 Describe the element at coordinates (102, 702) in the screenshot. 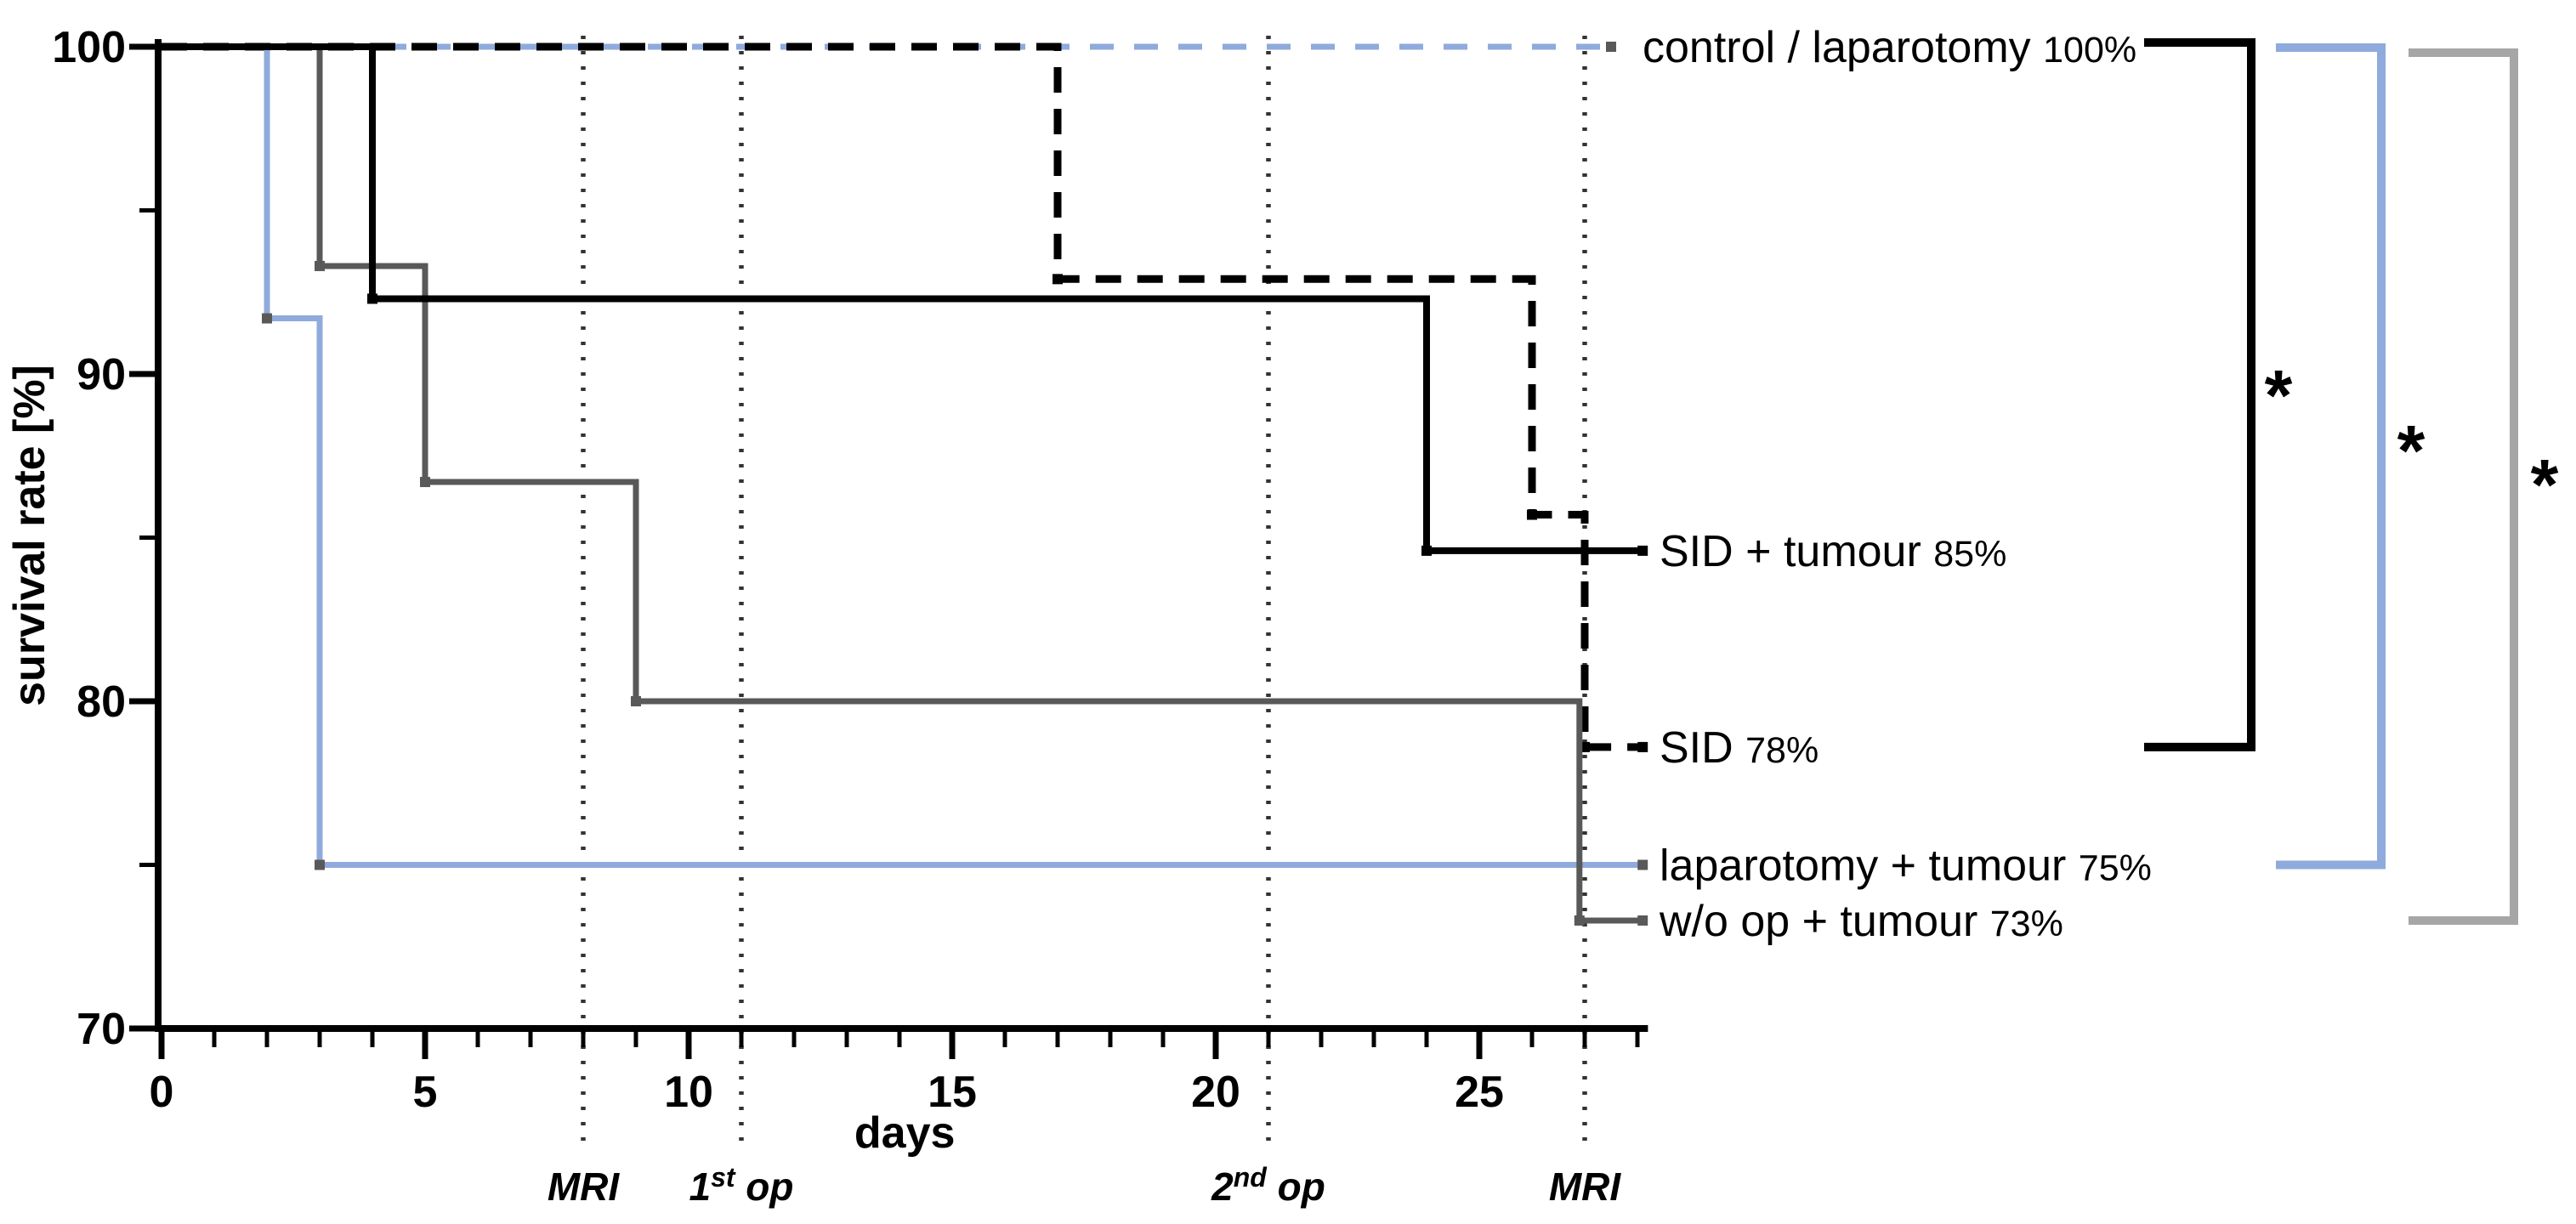

I see `y-tick-label: 80` at that location.